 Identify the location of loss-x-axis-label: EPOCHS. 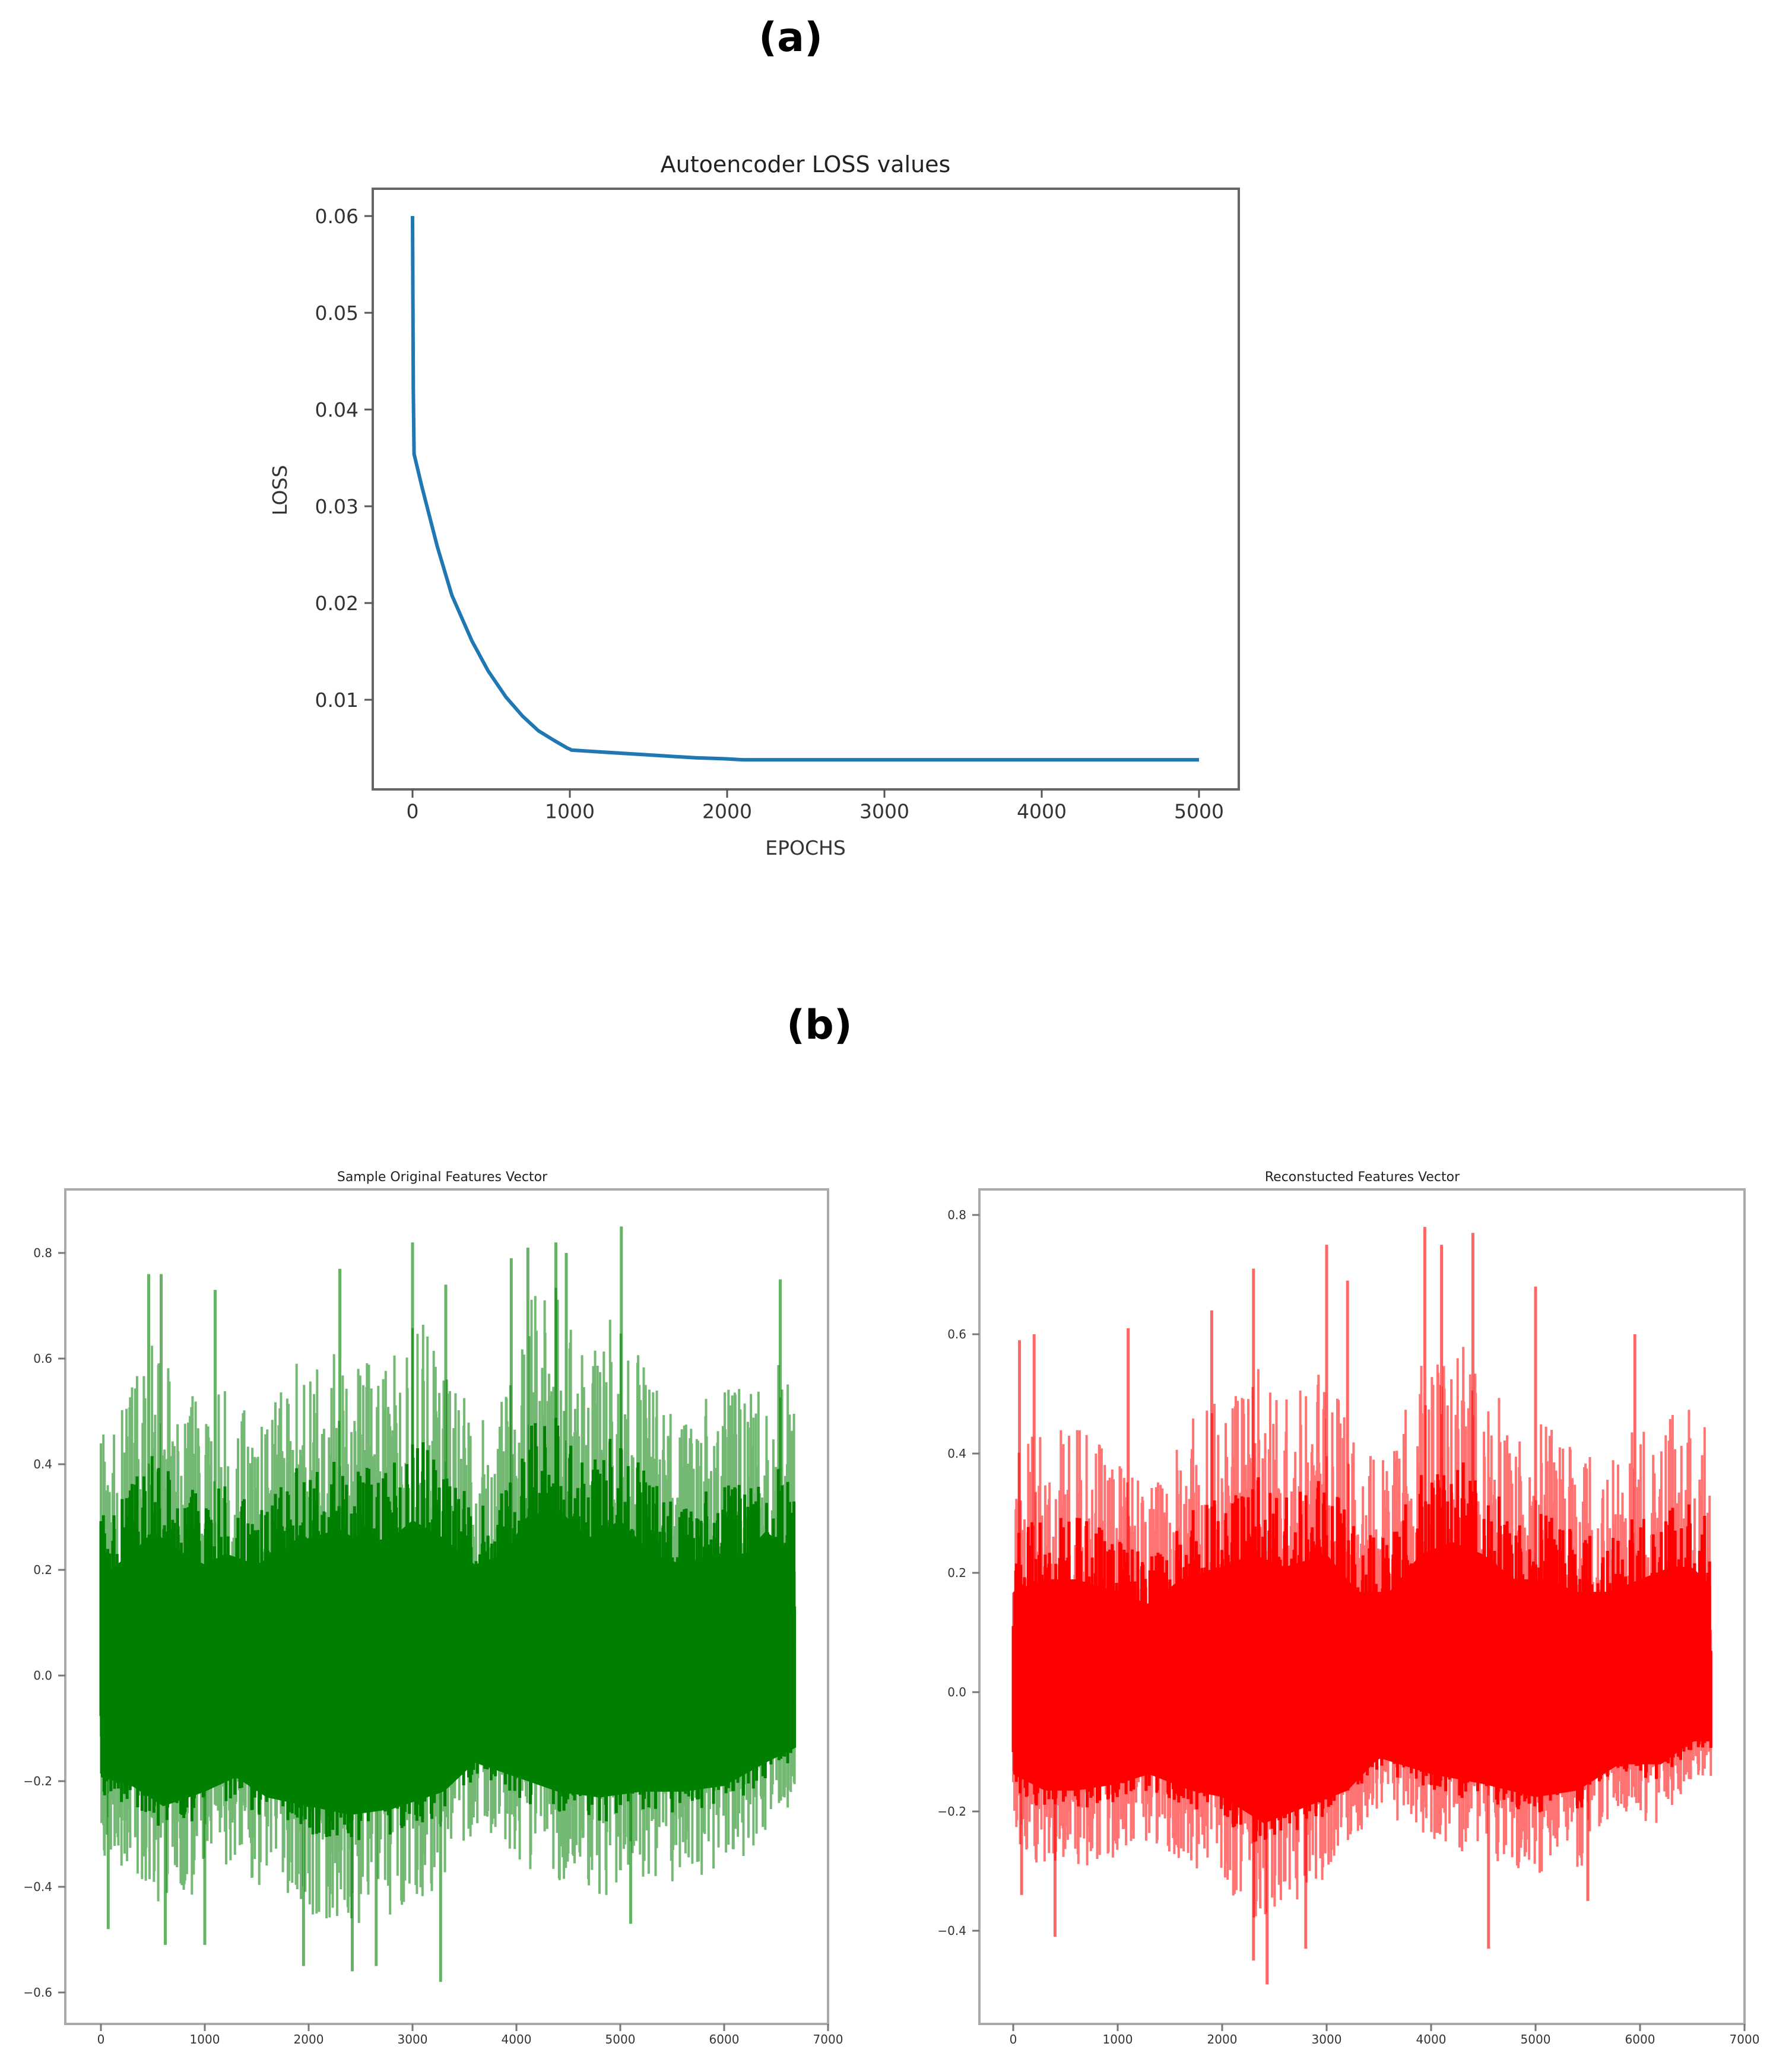
(806, 847).